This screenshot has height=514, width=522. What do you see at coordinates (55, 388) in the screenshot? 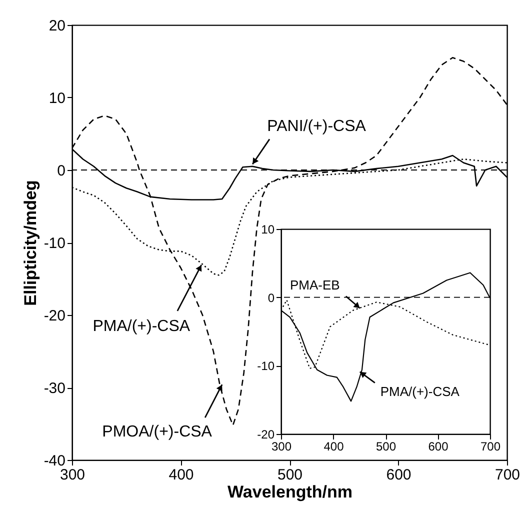
I see `y-tick-label: -30` at bounding box center [55, 388].